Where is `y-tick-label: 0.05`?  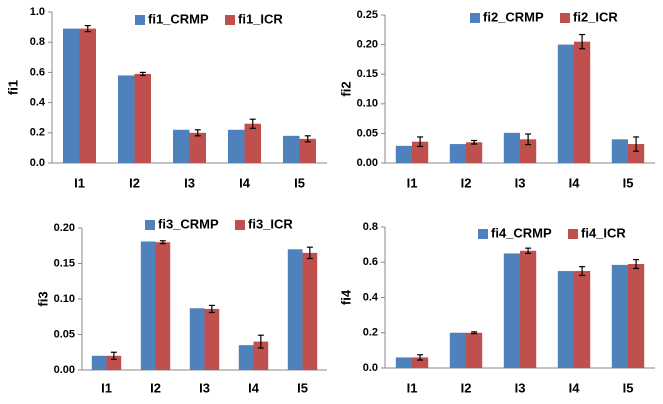 y-tick-label: 0.05 is located at coordinates (64, 334).